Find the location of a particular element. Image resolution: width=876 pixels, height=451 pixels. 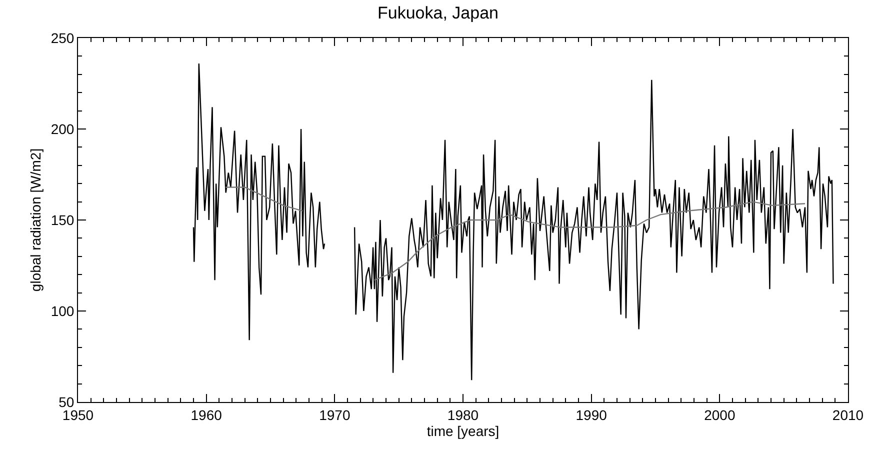

x-tick-label: 1990 is located at coordinates (592, 414).